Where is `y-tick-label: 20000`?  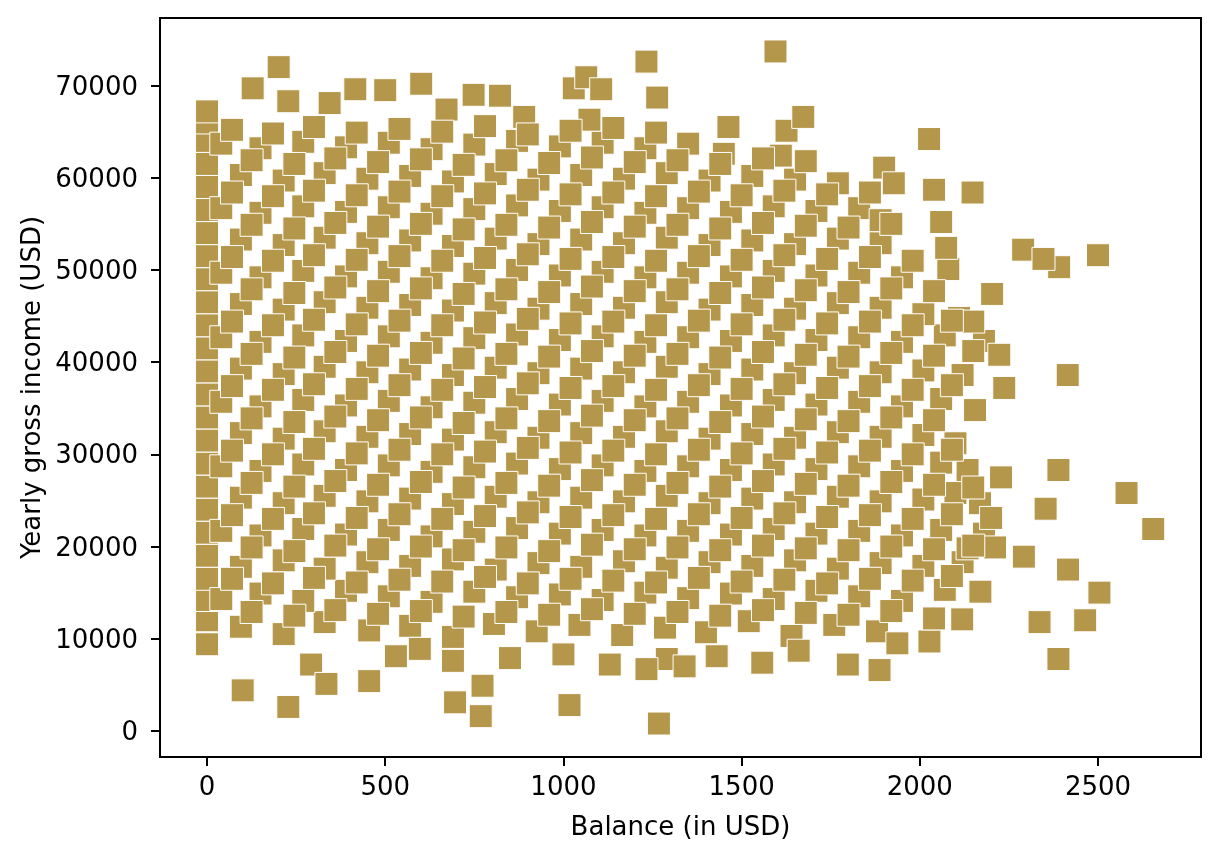
y-tick-label: 20000 is located at coordinates (96, 546).